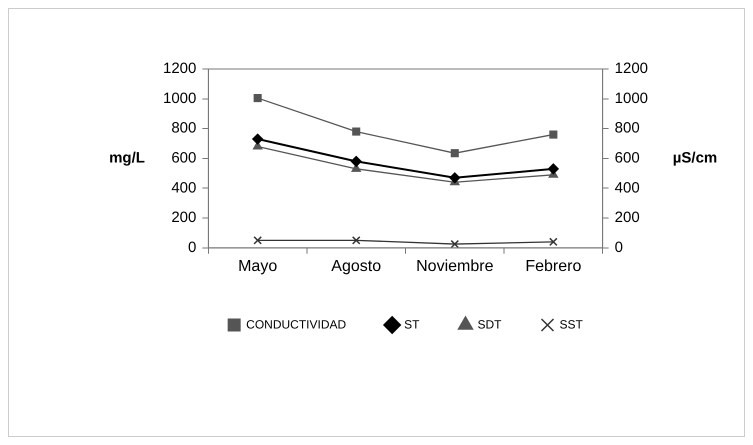 Image resolution: width=753 pixels, height=445 pixels. Describe the element at coordinates (127, 158) in the screenshot. I see `y-axis-title: mg/L` at that location.